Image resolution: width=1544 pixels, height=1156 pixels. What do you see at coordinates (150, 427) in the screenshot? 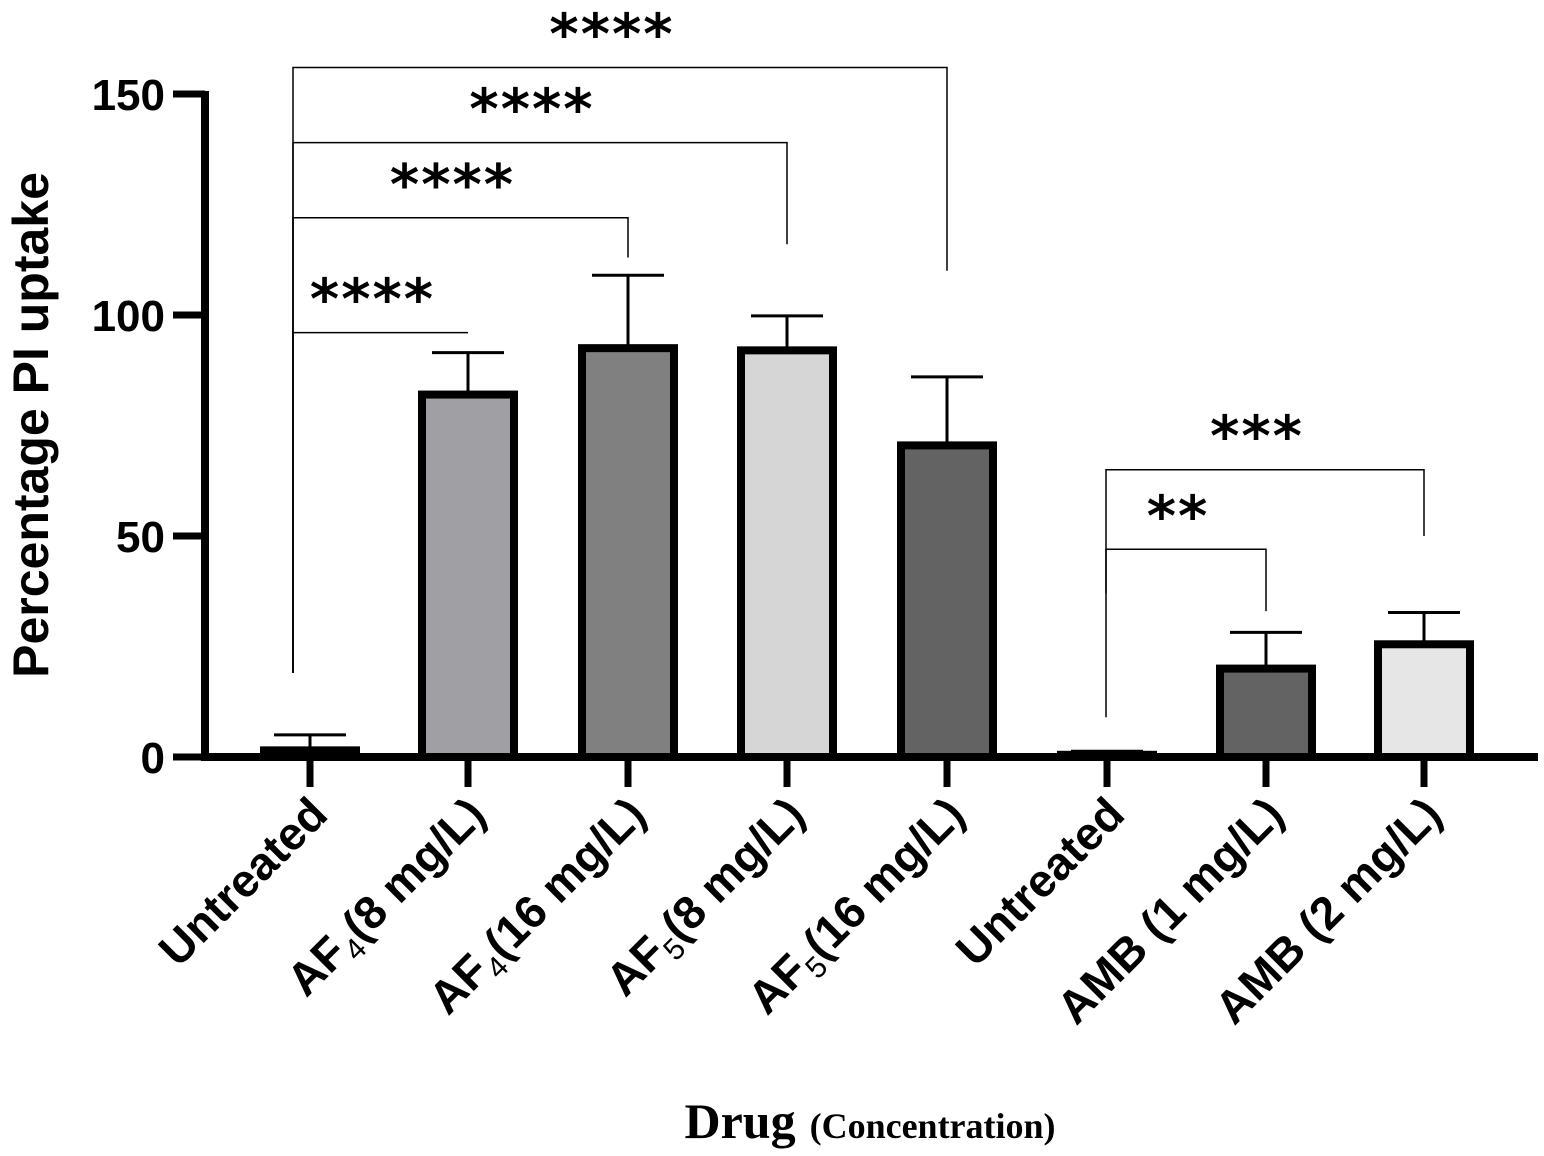
I see `y-axis: 0 50 100 150` at bounding box center [150, 427].